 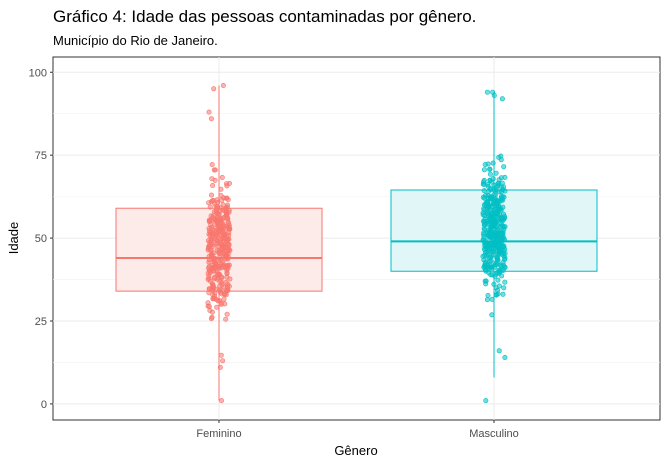 I want to click on x-axis-title: Gênero, so click(x=355, y=450).